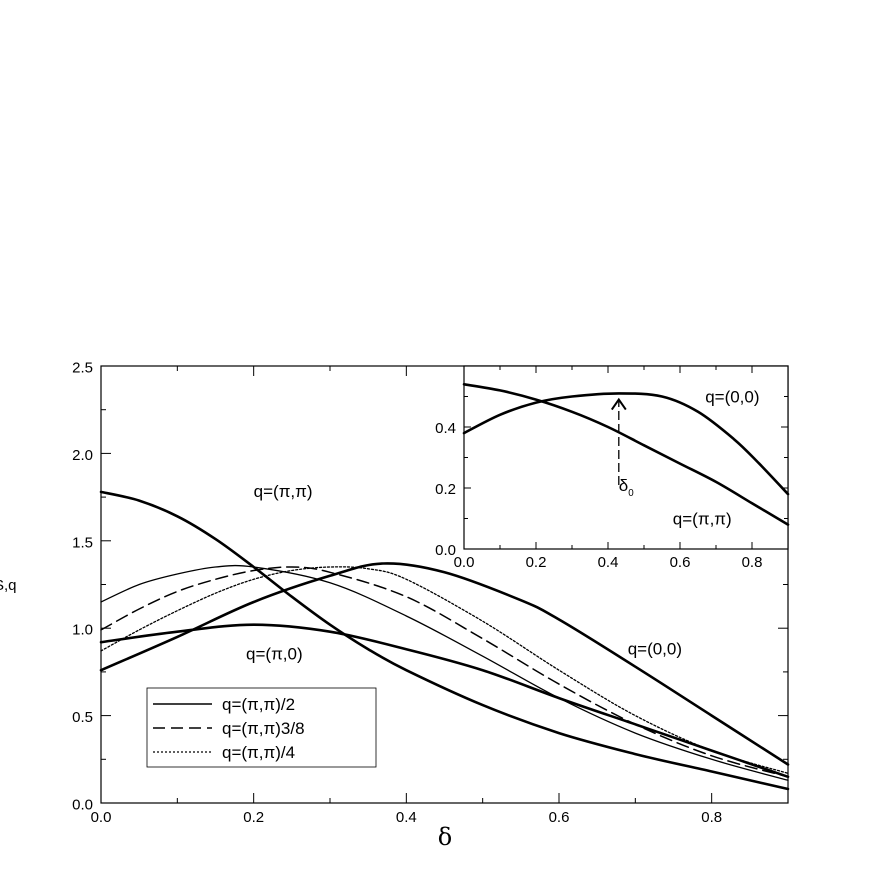  Describe the element at coordinates (82, 542) in the screenshot. I see `main-y-tick-label: 1.5` at that location.